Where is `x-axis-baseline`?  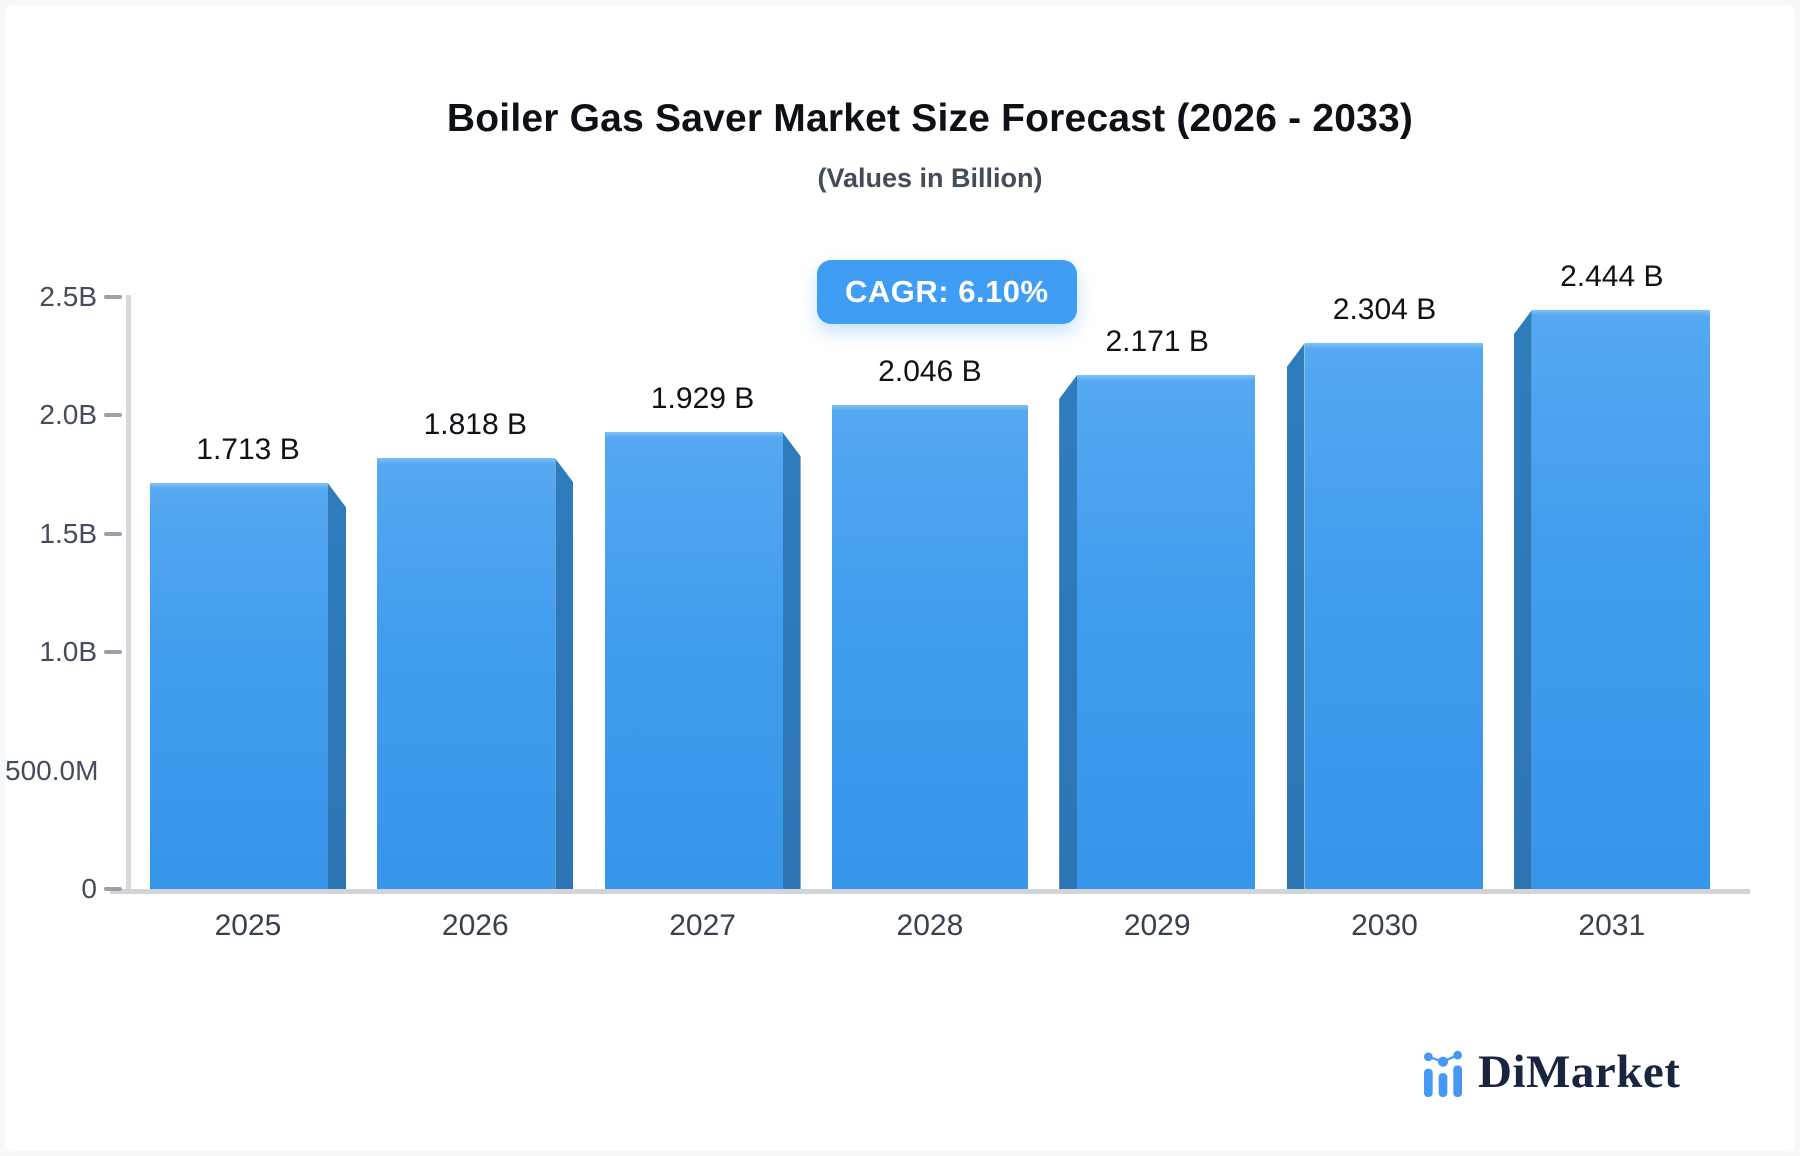 x-axis-baseline is located at coordinates (930, 891).